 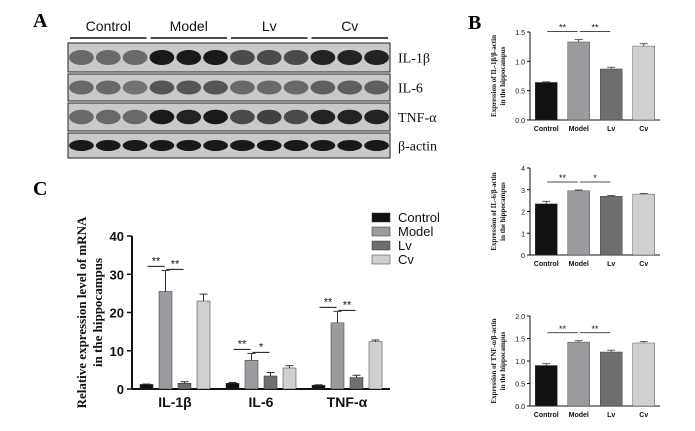 I want to click on chartB2-y-tick-label-1: 1, so click(x=523, y=234).